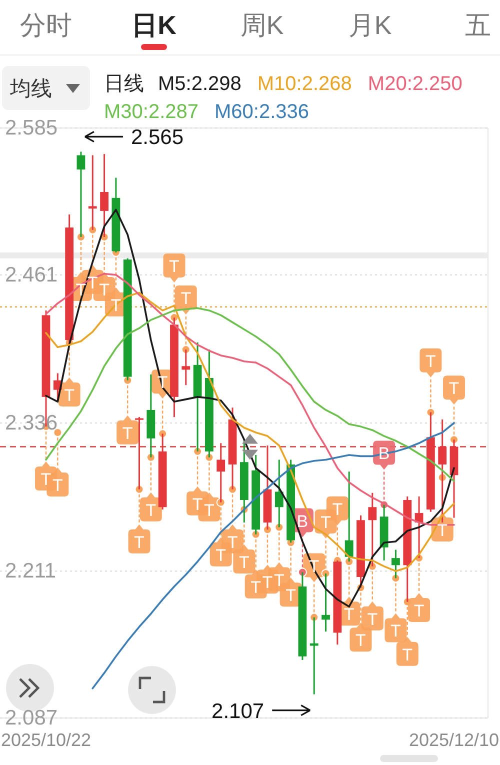  I want to click on dropdown-label: 均线, so click(31, 89).